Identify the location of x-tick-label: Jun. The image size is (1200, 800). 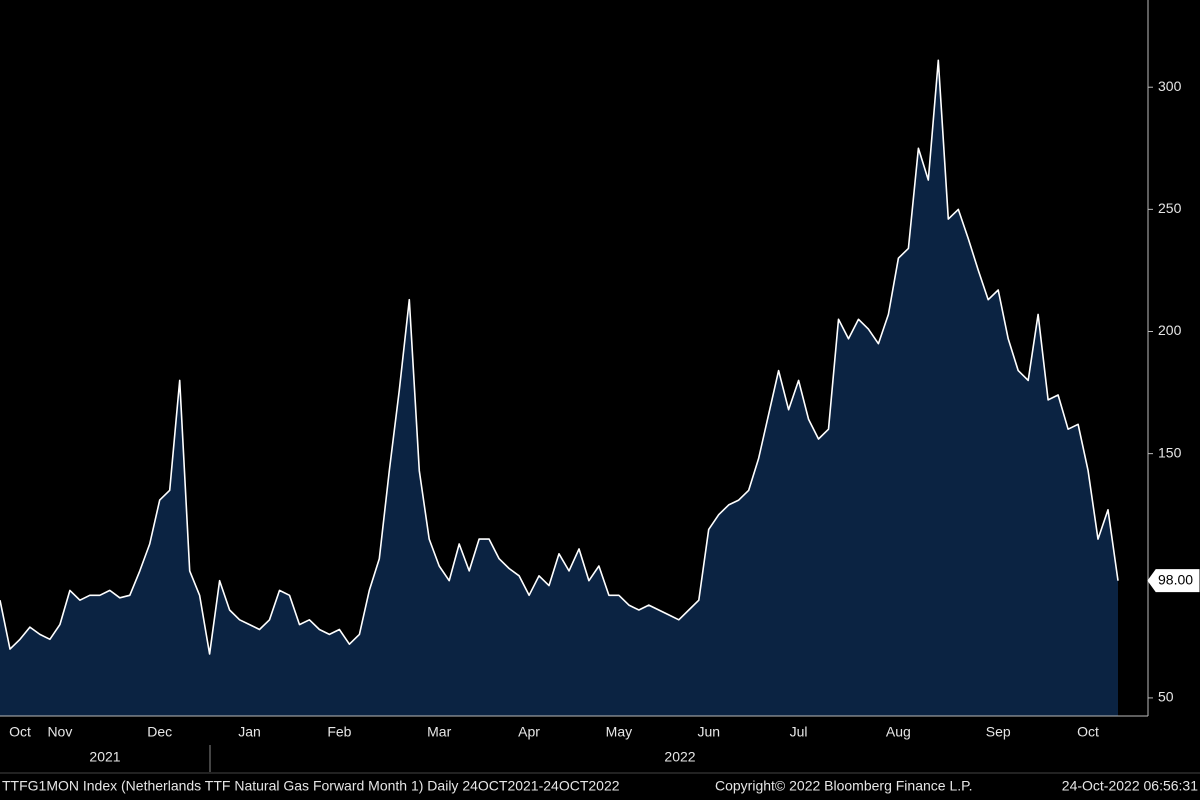
(708, 732).